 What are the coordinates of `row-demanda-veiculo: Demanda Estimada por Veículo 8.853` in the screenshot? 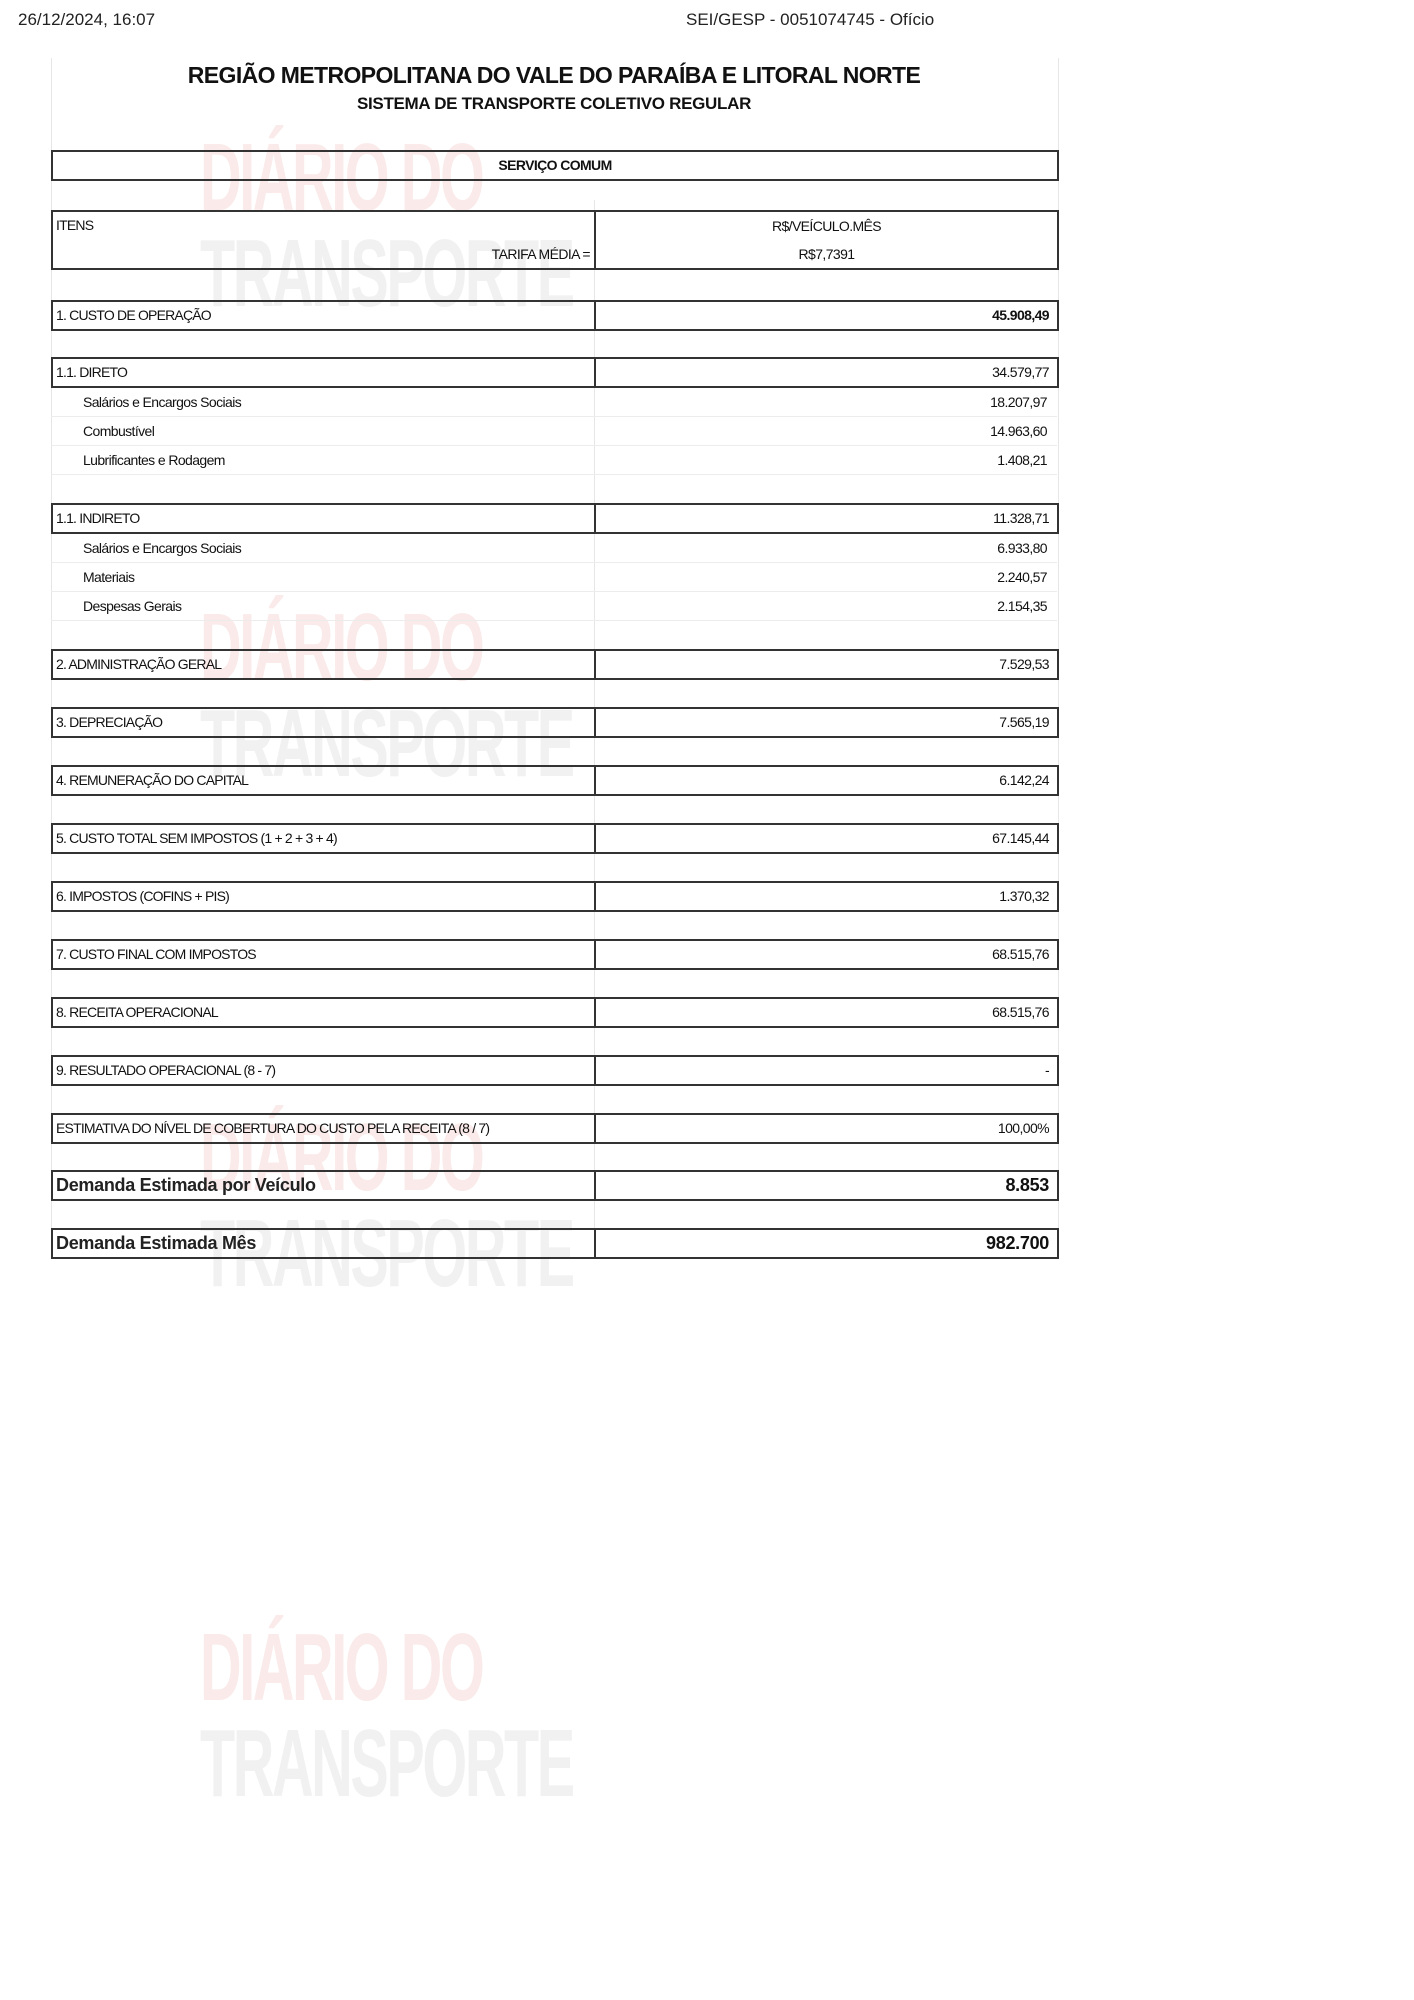 It's located at (555, 1185).